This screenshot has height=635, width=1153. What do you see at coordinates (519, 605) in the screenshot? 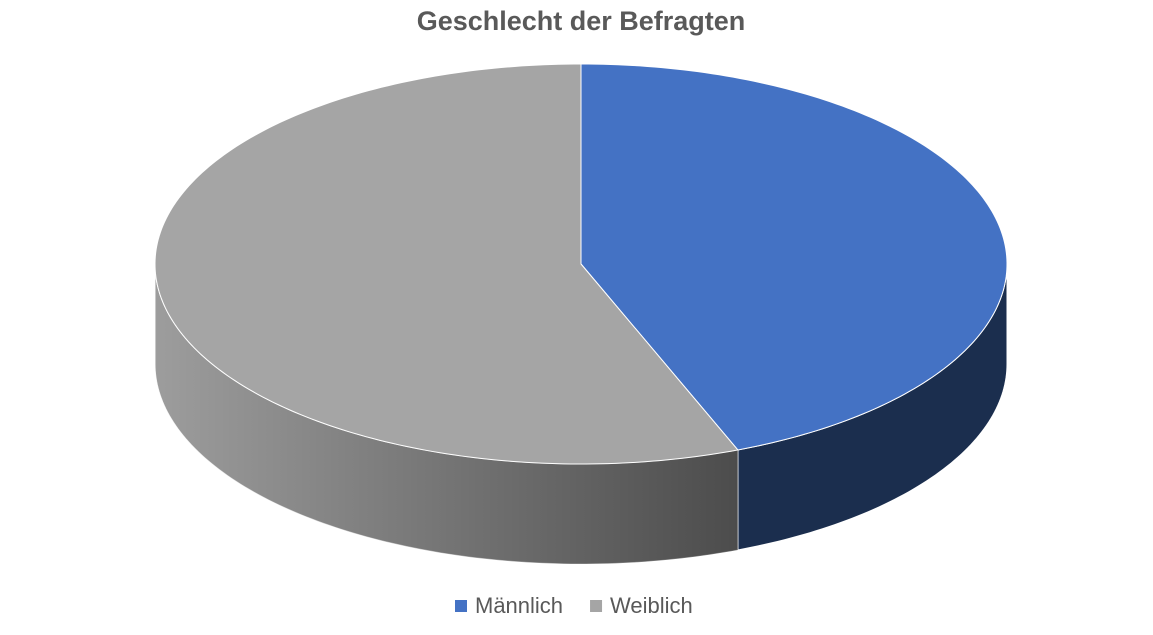
I see `legend-label: Männlich` at bounding box center [519, 605].